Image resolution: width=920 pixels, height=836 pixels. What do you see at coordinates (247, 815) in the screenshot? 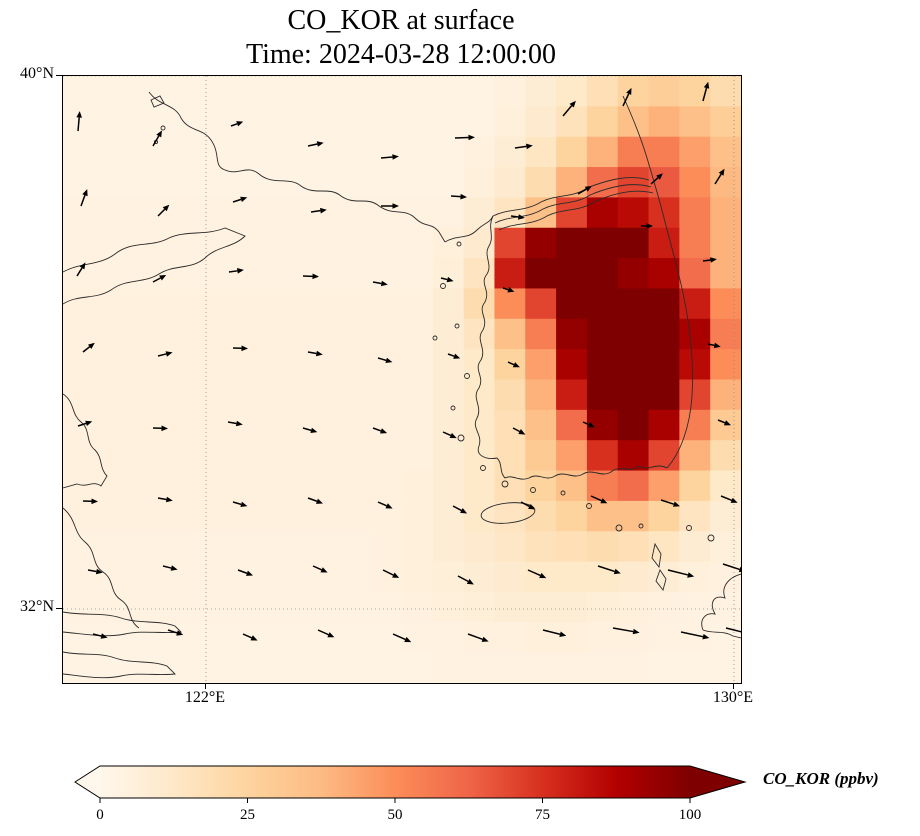
I see `colorbar-tick-label: 25` at bounding box center [247, 815].